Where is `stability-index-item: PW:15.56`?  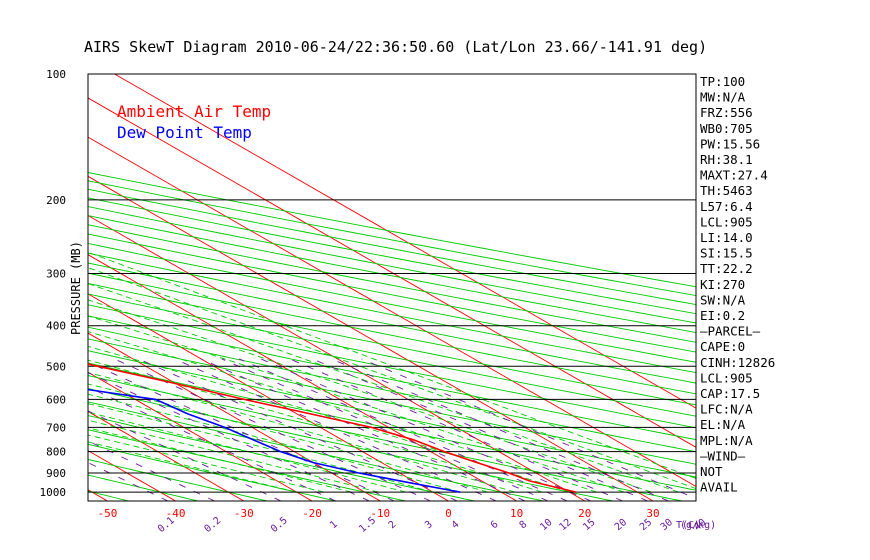 stability-index-item: PW:15.56 is located at coordinates (730, 143).